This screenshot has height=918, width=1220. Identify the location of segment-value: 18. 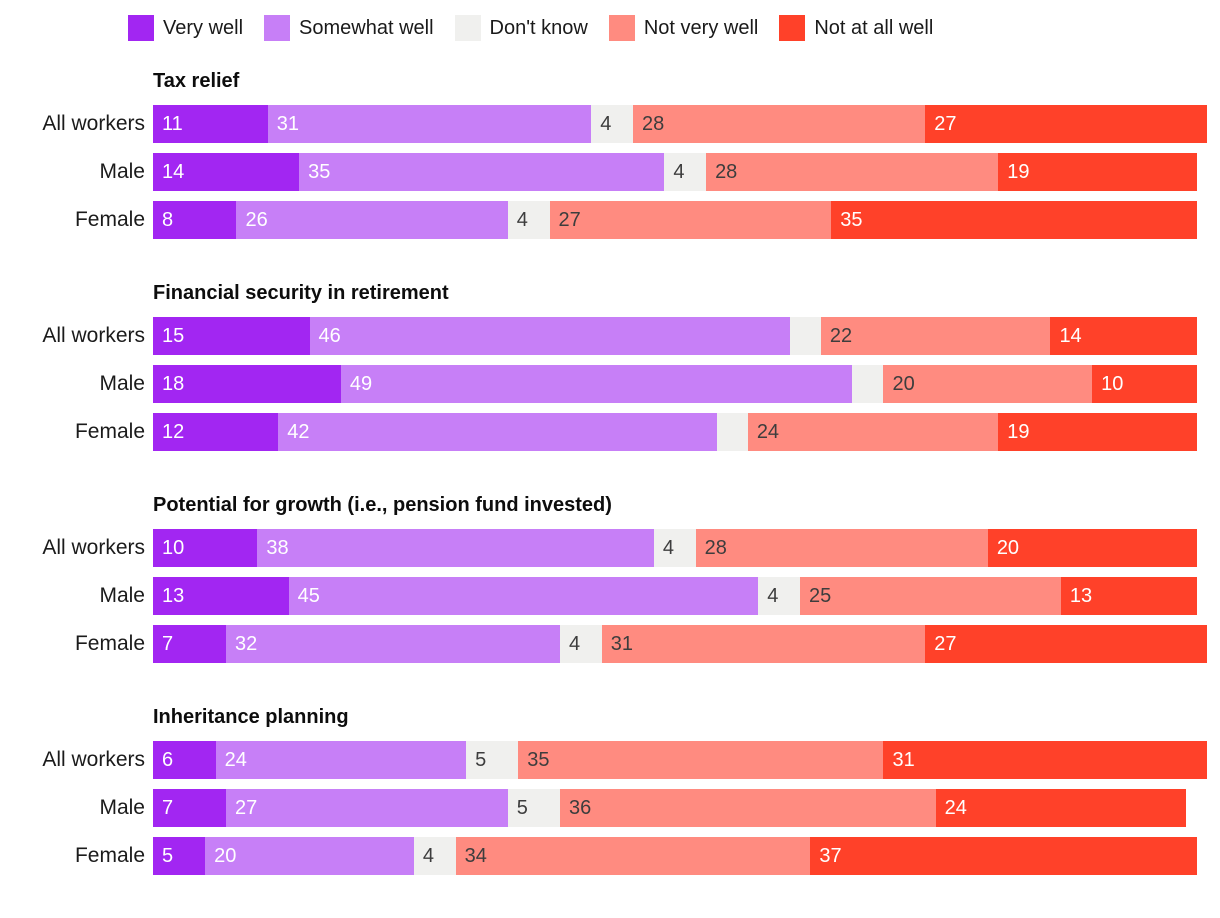
(173, 384).